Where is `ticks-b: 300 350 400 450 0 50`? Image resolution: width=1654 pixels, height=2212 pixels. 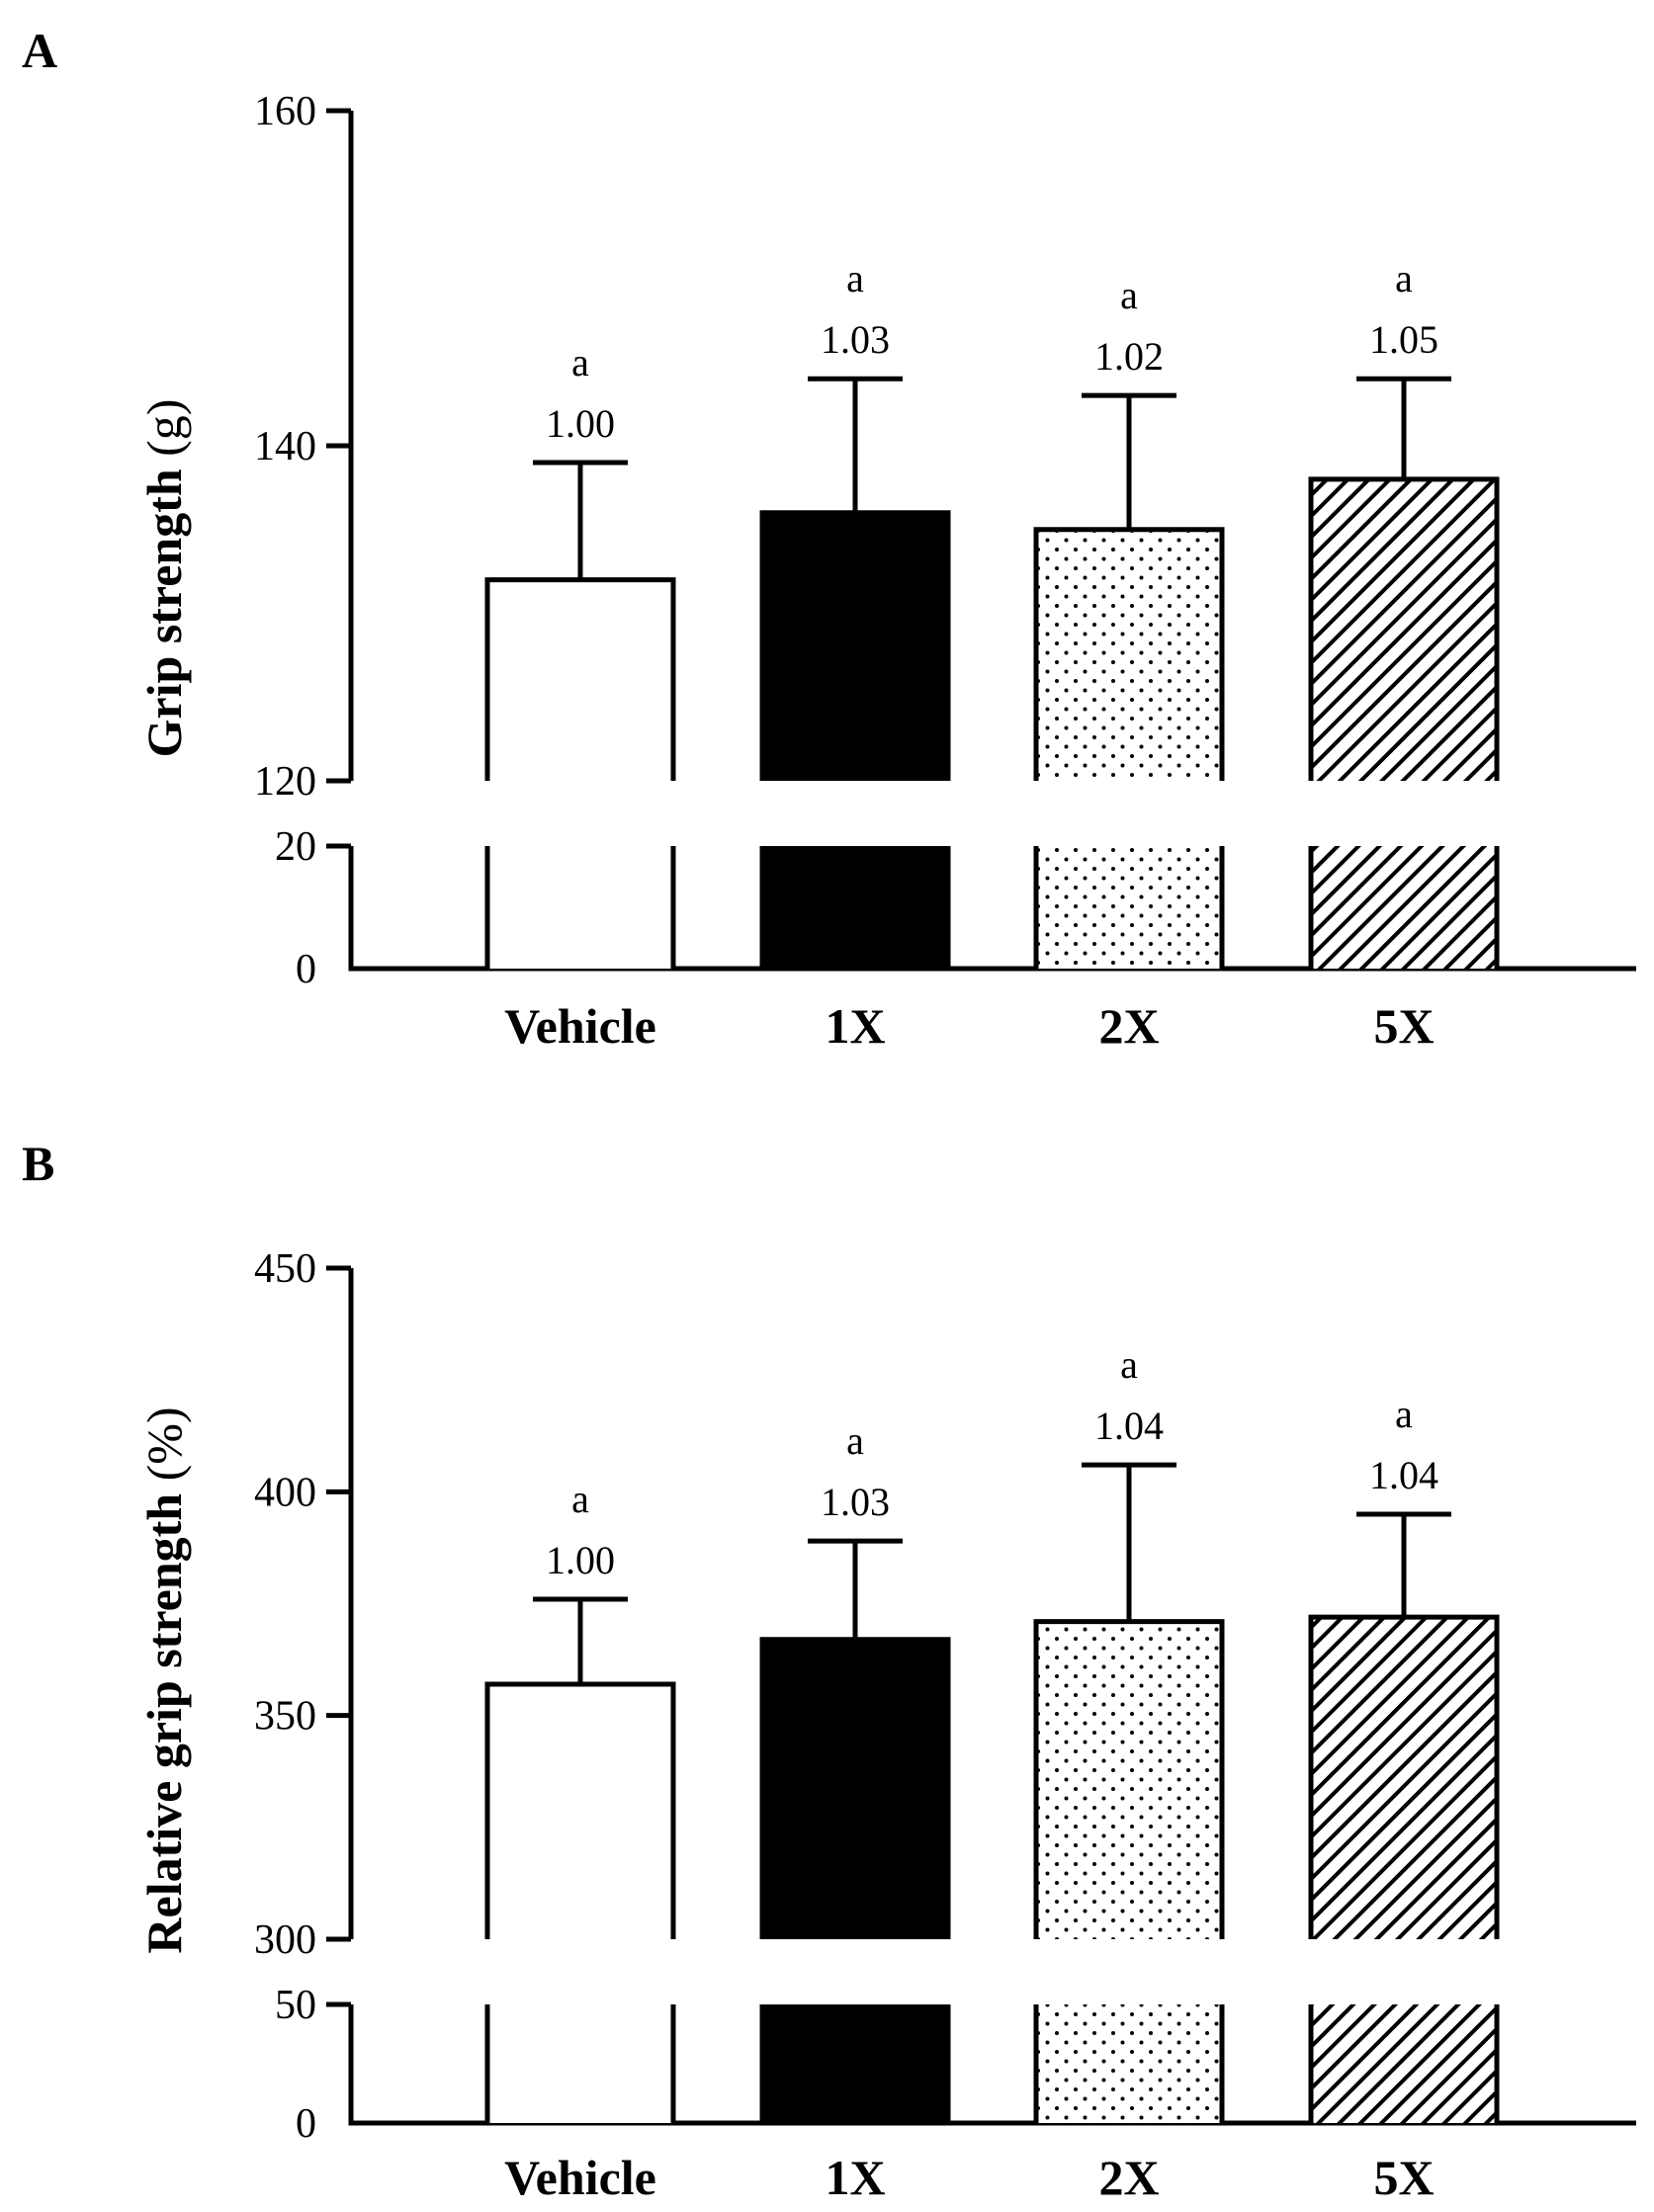 ticks-b: 300 350 400 450 0 50 is located at coordinates (302, 1696).